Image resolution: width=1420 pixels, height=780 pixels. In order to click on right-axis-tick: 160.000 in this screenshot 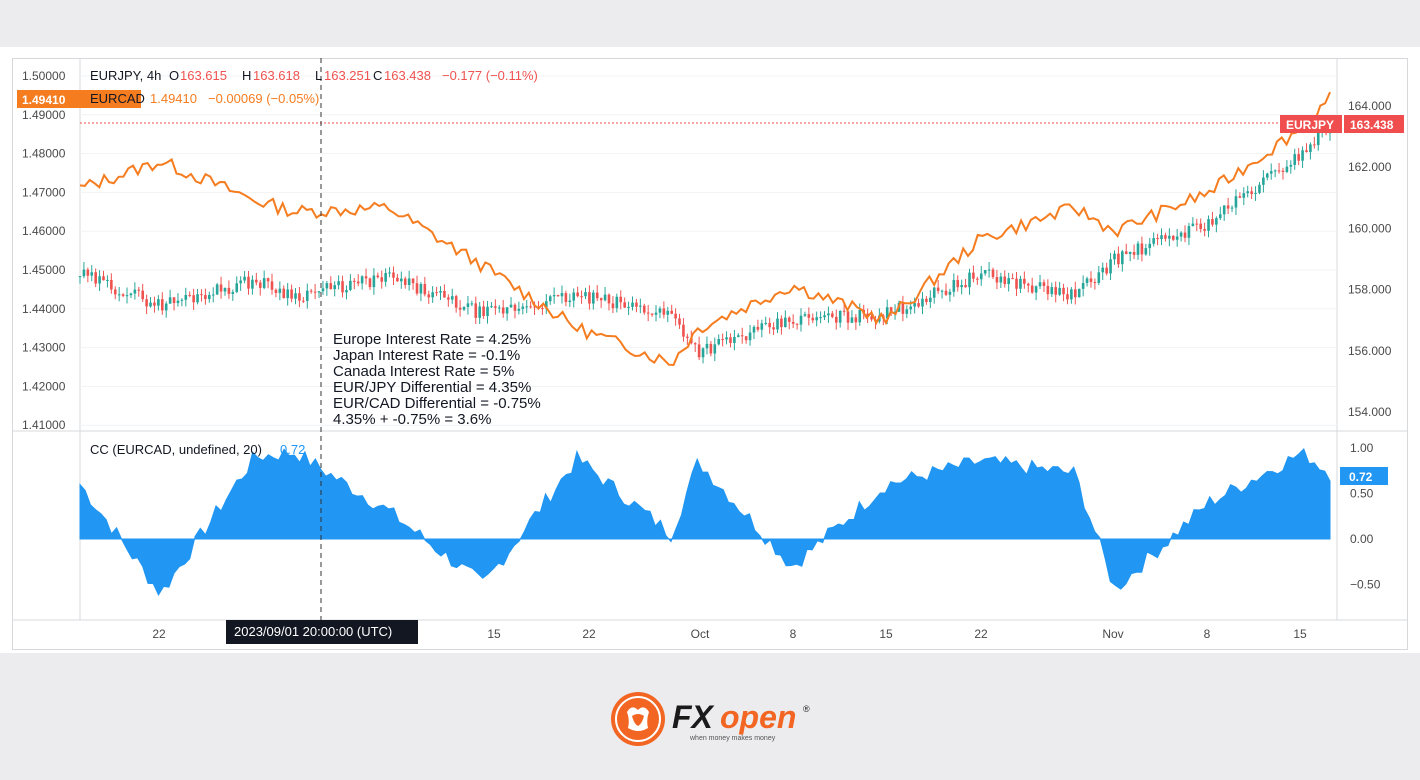, I will do `click(1370, 228)`.